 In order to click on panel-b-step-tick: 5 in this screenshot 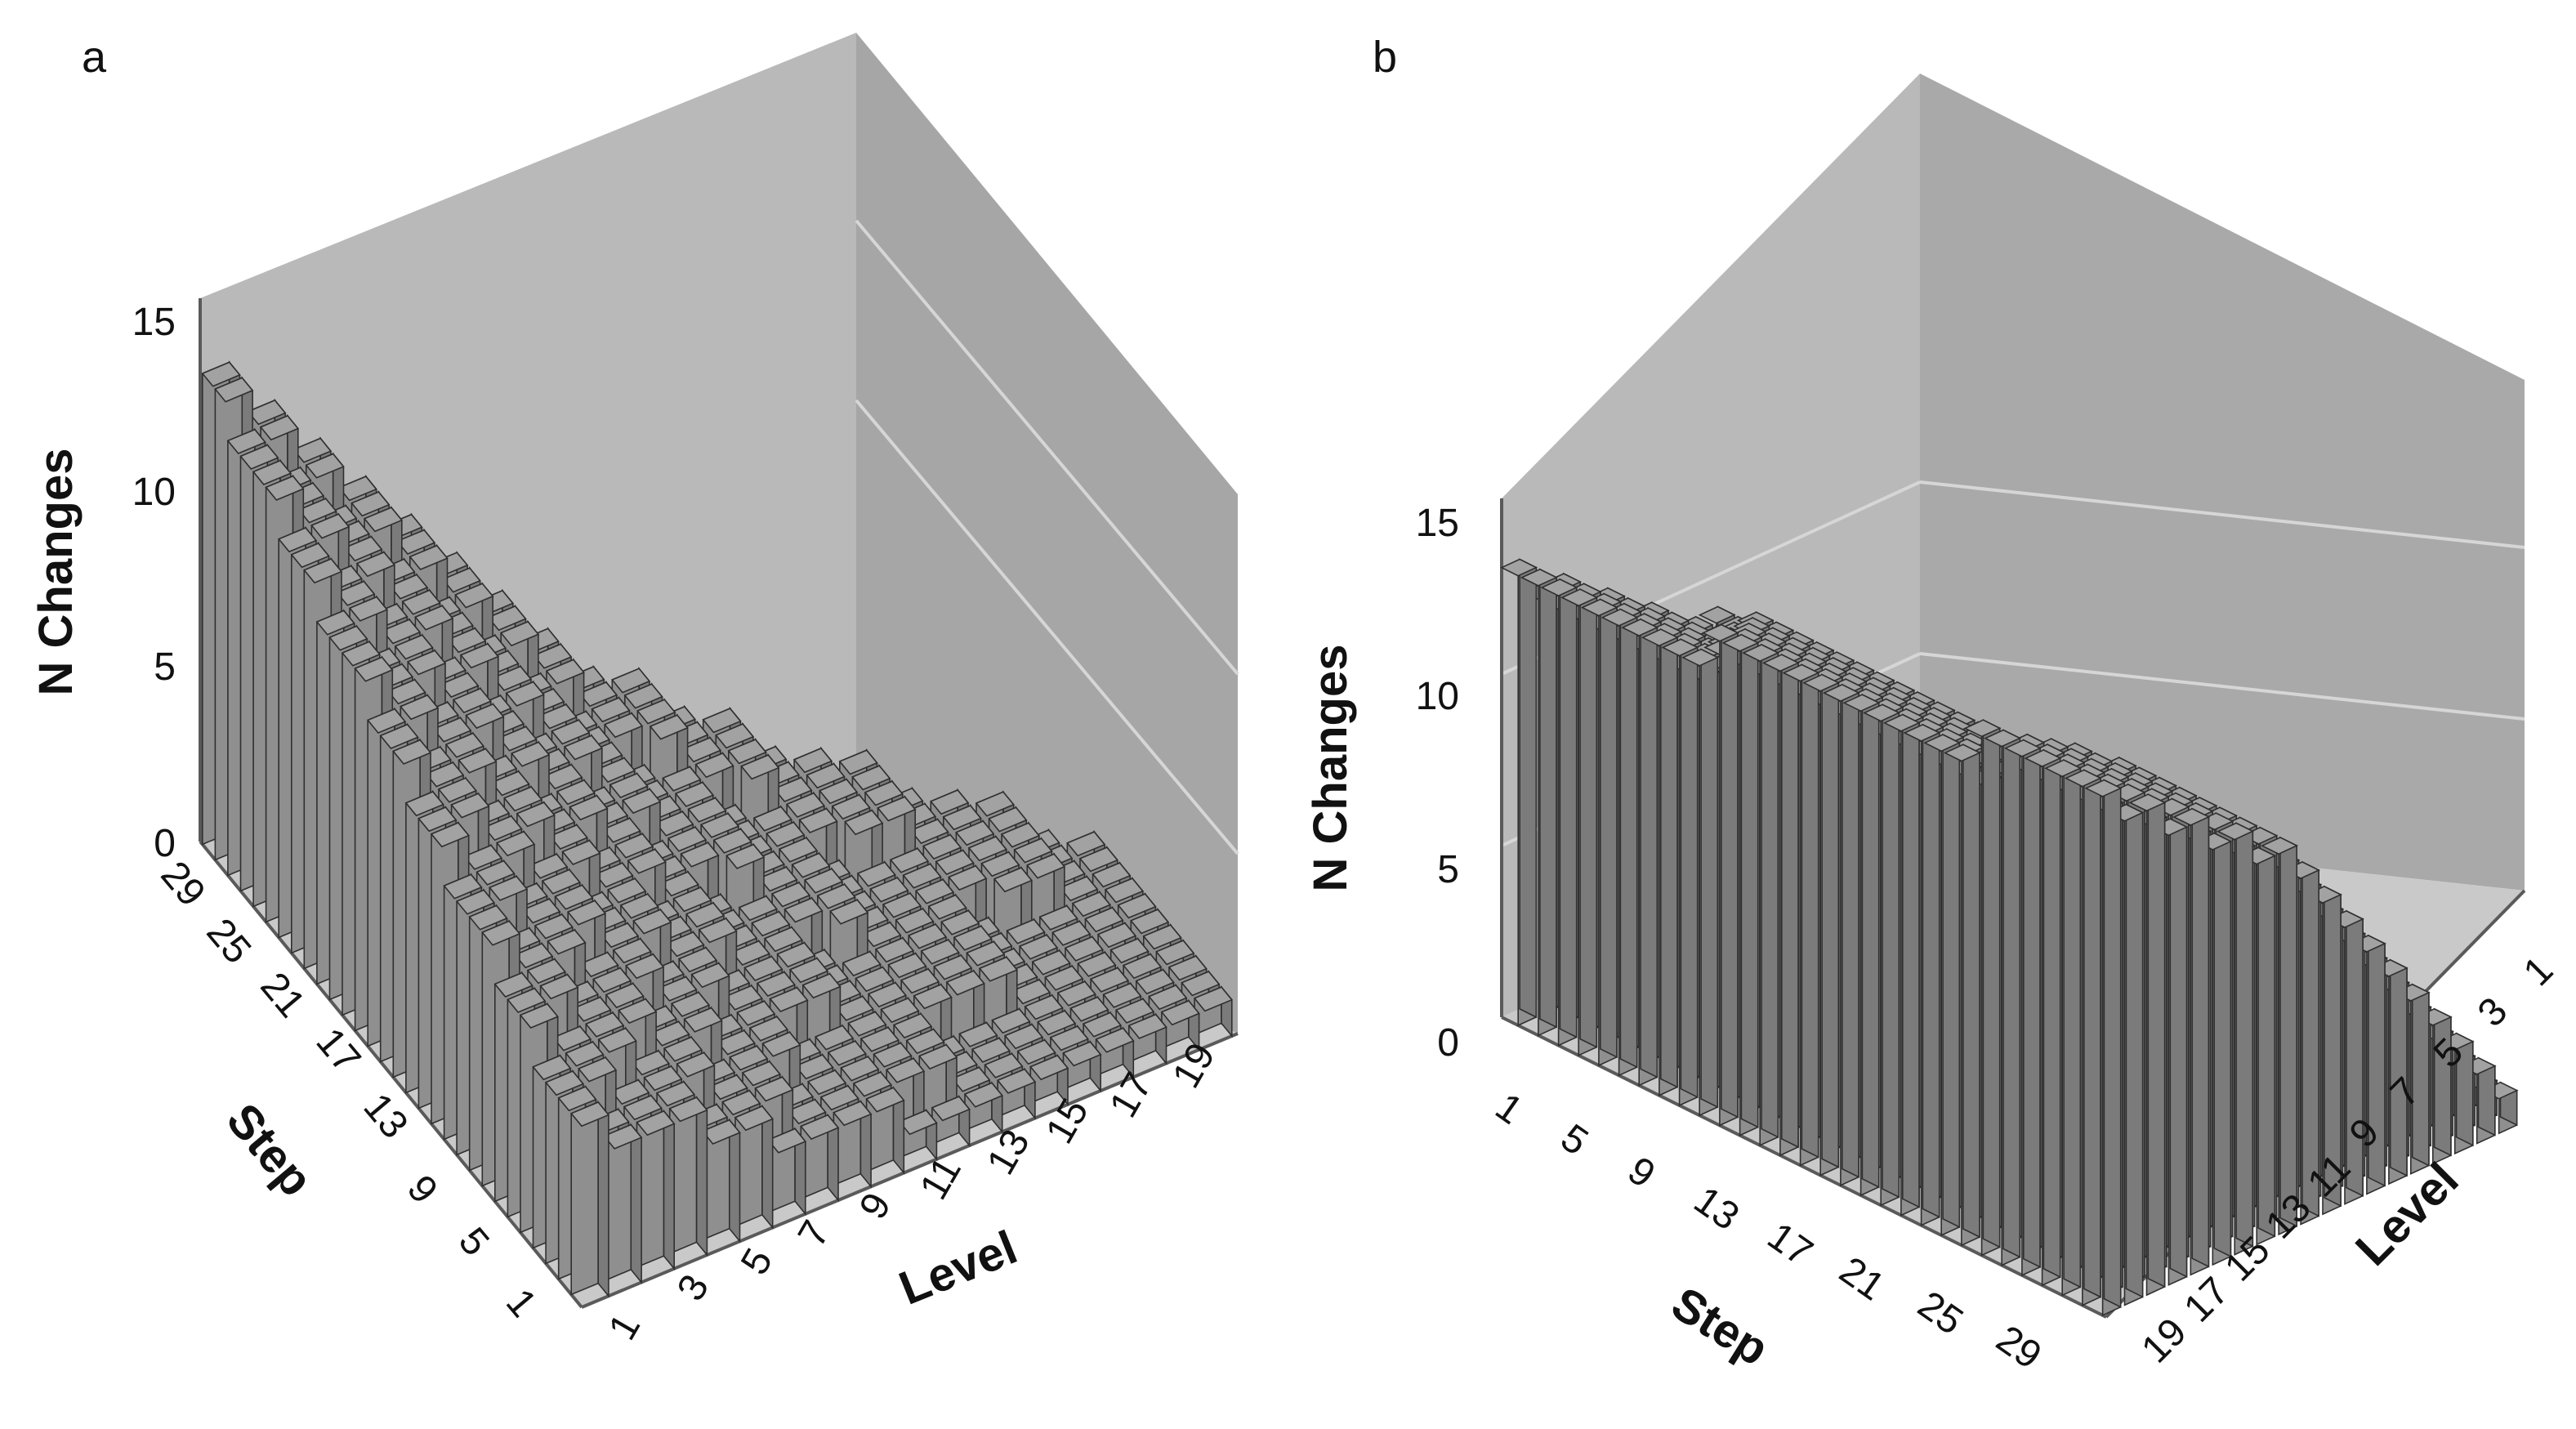, I will do `click(1575, 1140)`.